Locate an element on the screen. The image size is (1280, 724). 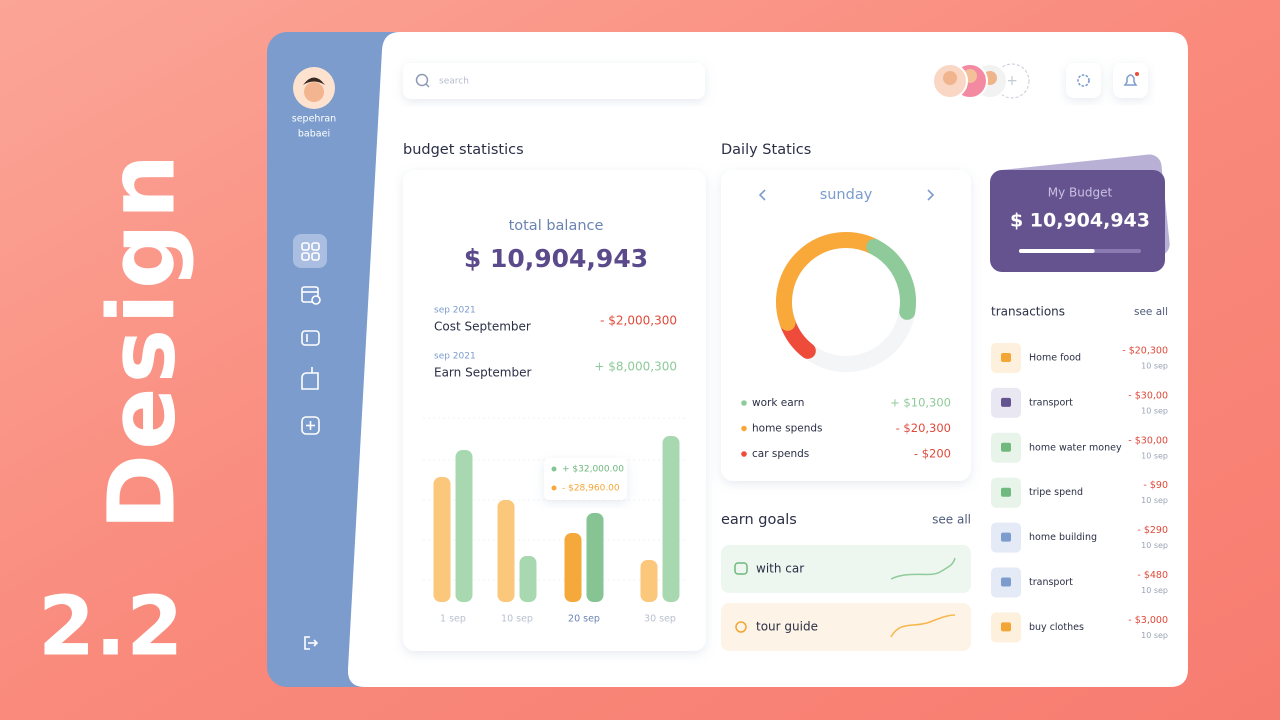
nav-mailbox is located at coordinates (310, 378).